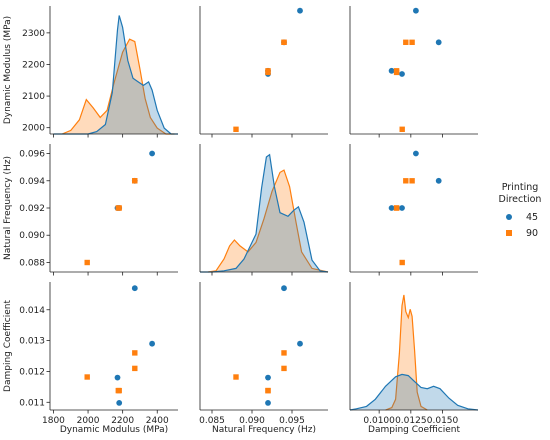  What do you see at coordinates (8, 70) in the screenshot?
I see `y-axis-label: Dynamic Modulus (MPa)` at bounding box center [8, 70].